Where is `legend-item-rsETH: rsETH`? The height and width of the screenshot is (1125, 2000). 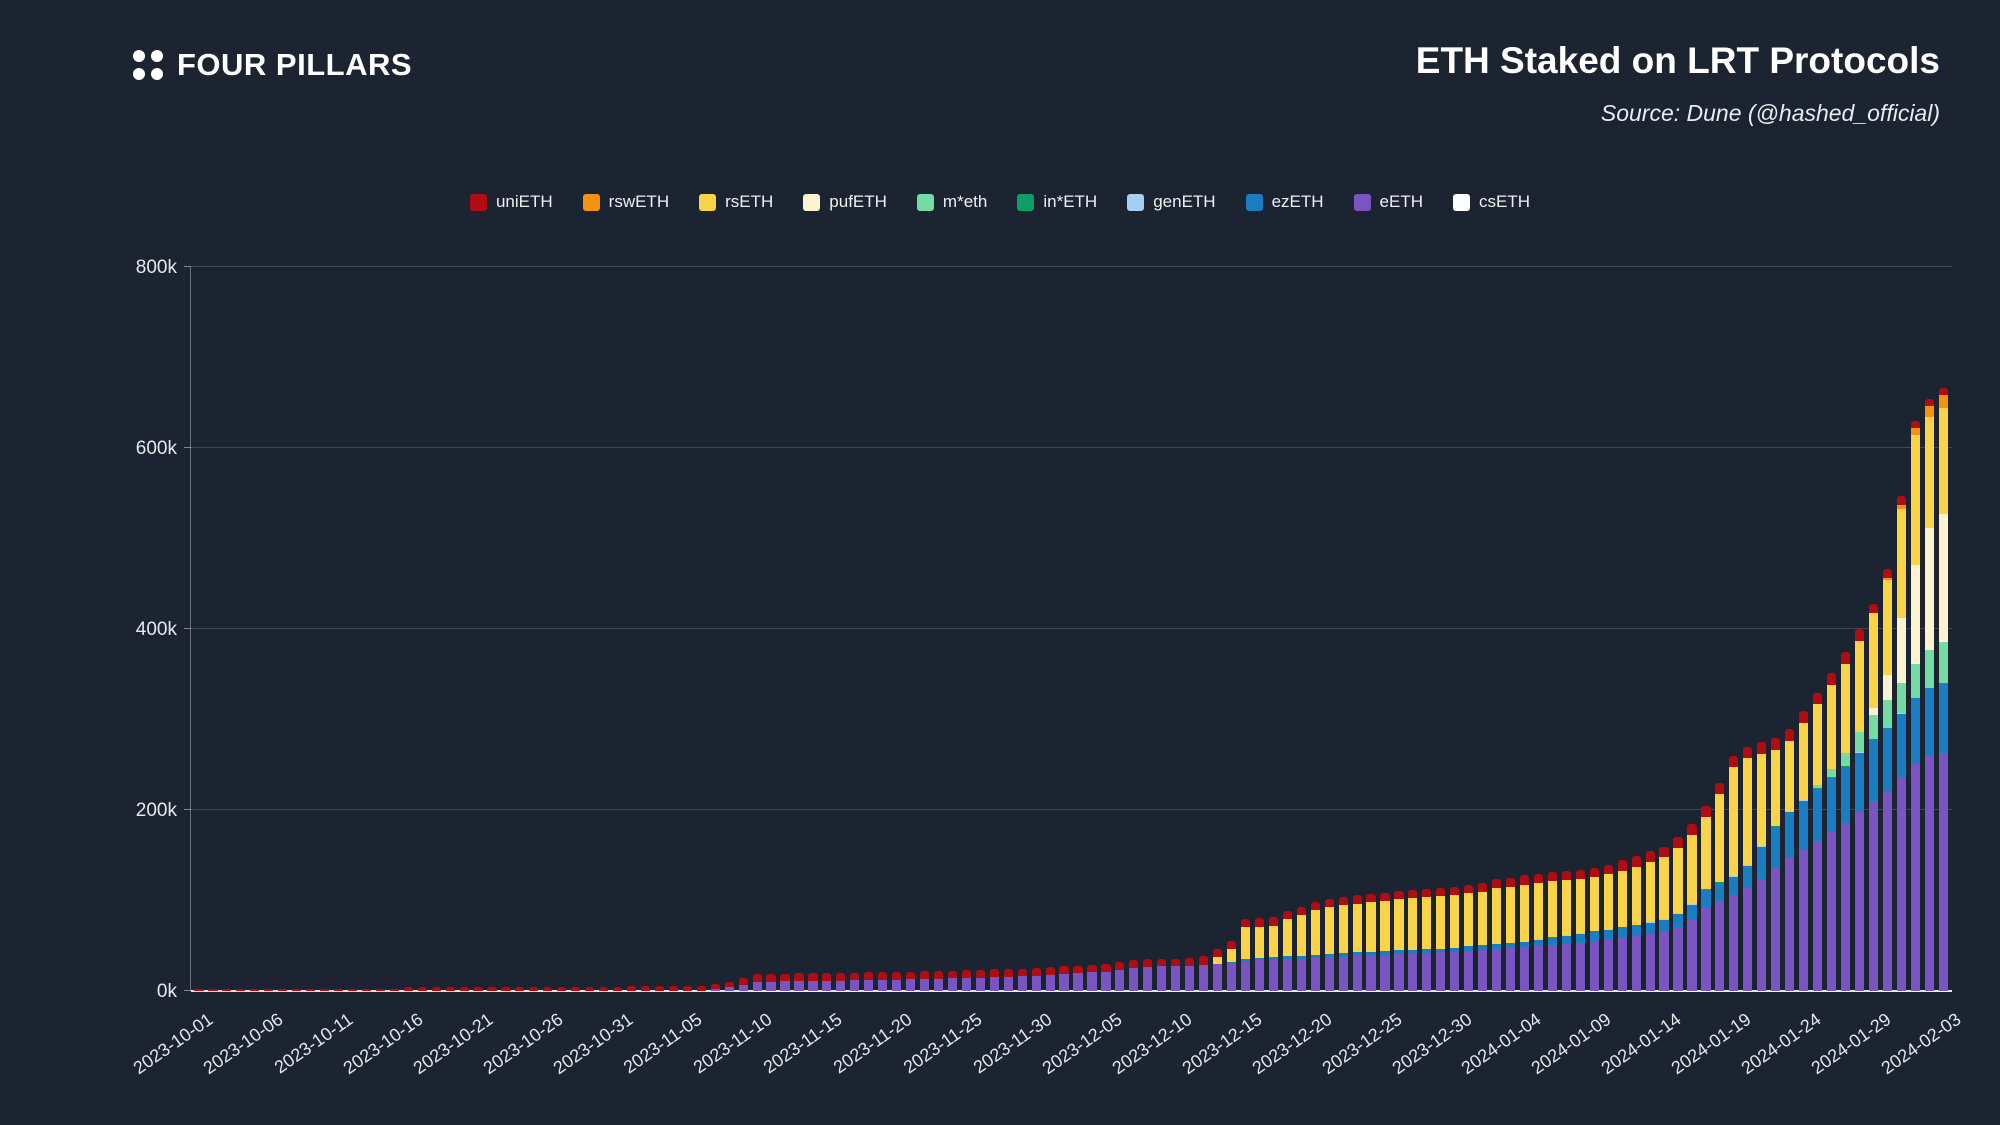
legend-item-rsETH: rsETH is located at coordinates (736, 202).